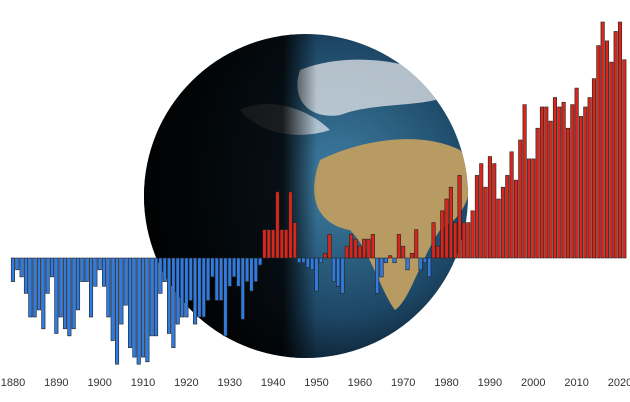 The image size is (630, 402). I want to click on x-tick-label: 1900, so click(99, 383).